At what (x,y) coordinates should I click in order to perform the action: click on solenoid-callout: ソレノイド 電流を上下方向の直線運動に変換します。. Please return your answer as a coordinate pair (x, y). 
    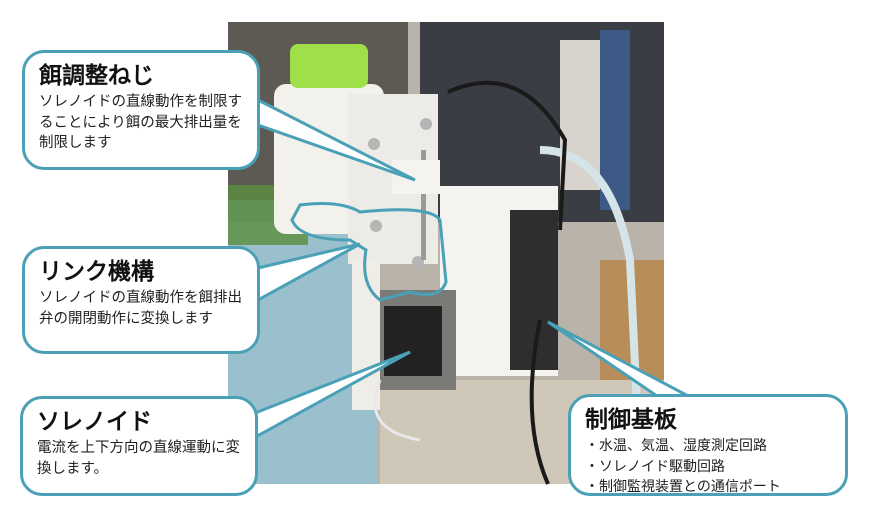
    Looking at the image, I should click on (139, 446).